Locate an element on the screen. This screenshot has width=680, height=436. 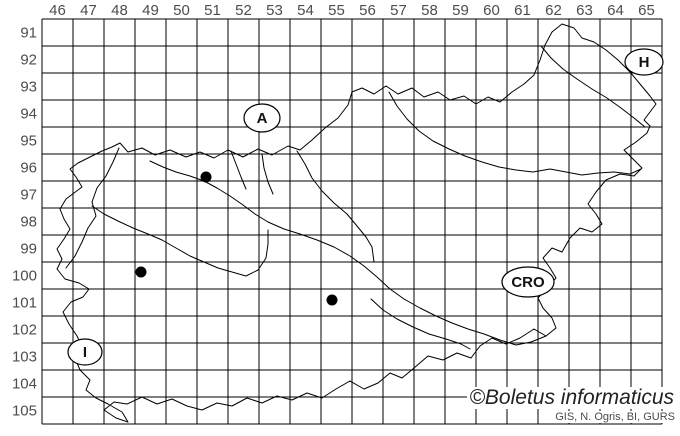
grid-row-label: 101 is located at coordinates (24, 303).